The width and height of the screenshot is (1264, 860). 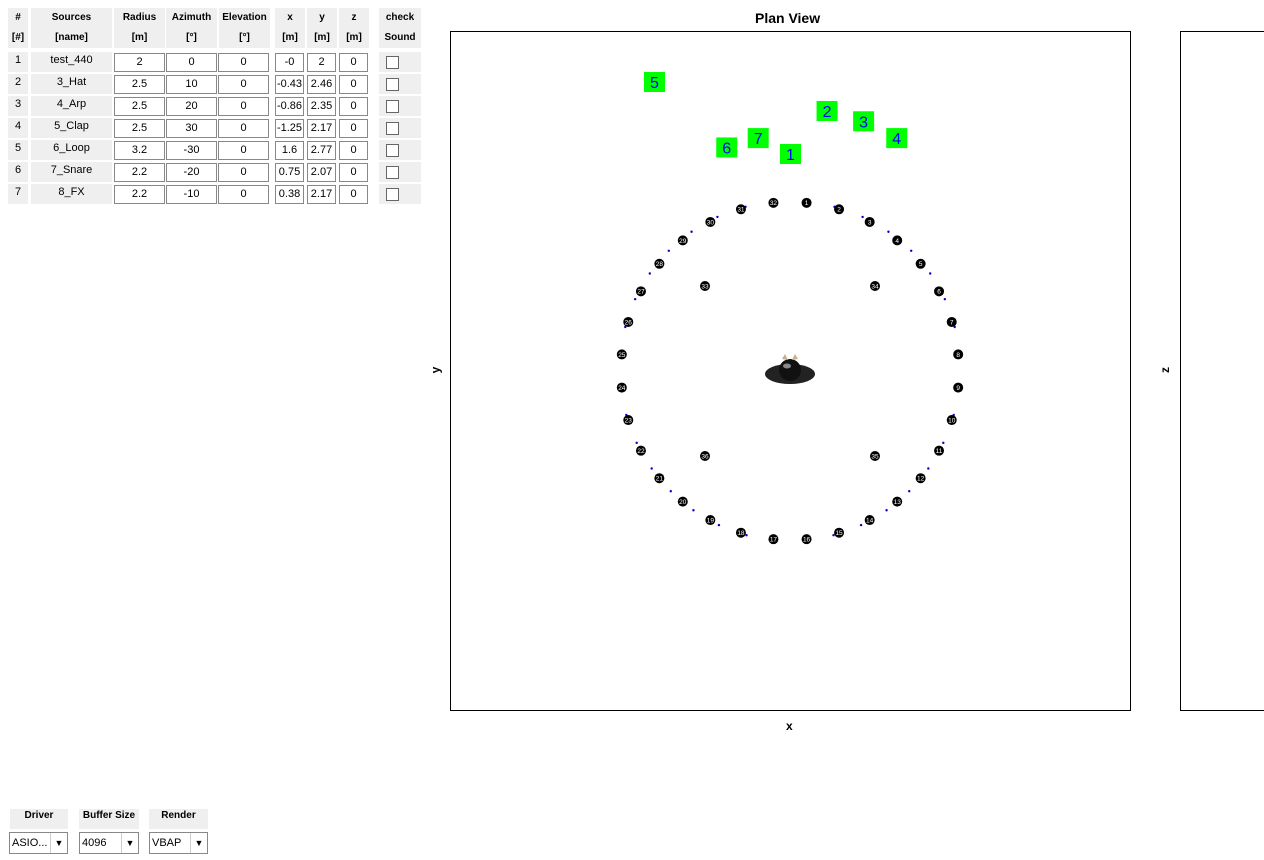 I want to click on x-input: 0.38, so click(x=289, y=194).